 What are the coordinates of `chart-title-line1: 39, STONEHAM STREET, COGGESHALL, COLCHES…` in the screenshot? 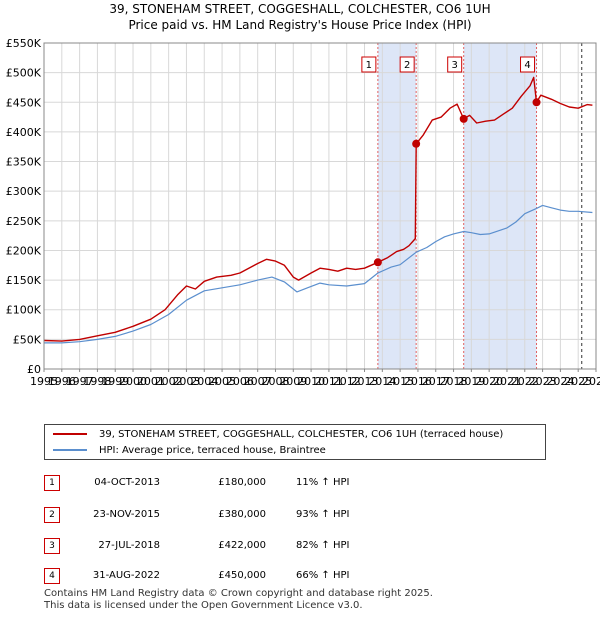 It's located at (300, 9).